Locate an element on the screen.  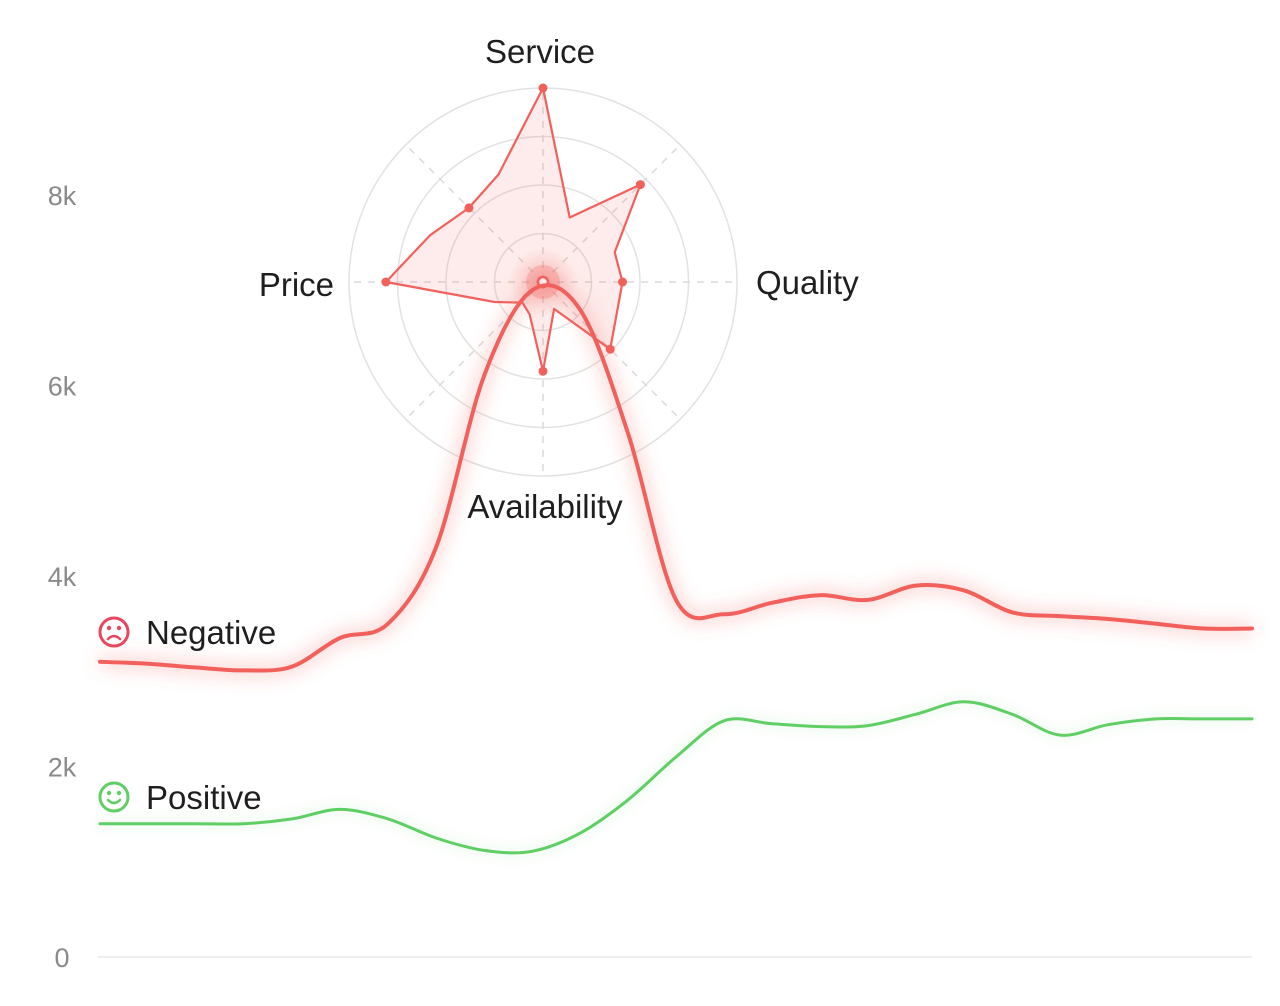
series-label-negative: Negative is located at coordinates (211, 632).